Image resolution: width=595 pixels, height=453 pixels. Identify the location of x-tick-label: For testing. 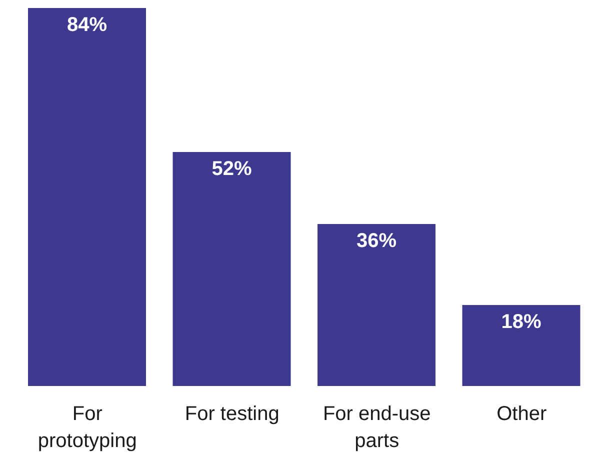
(232, 414).